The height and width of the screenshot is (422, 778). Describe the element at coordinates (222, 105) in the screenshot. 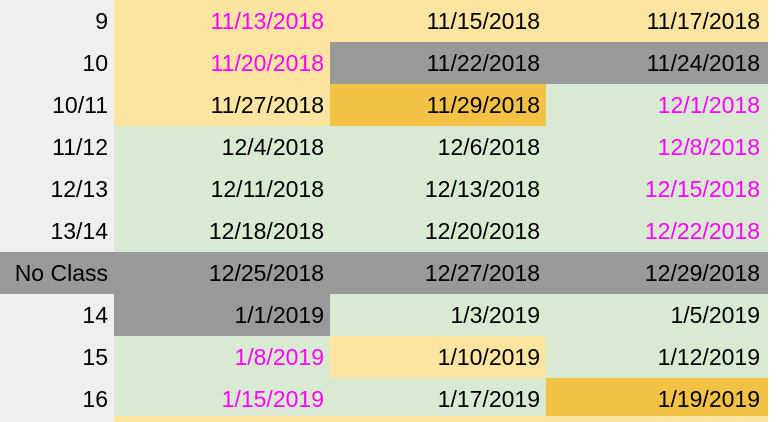

I see `date-cell: 11/27/2018` at that location.